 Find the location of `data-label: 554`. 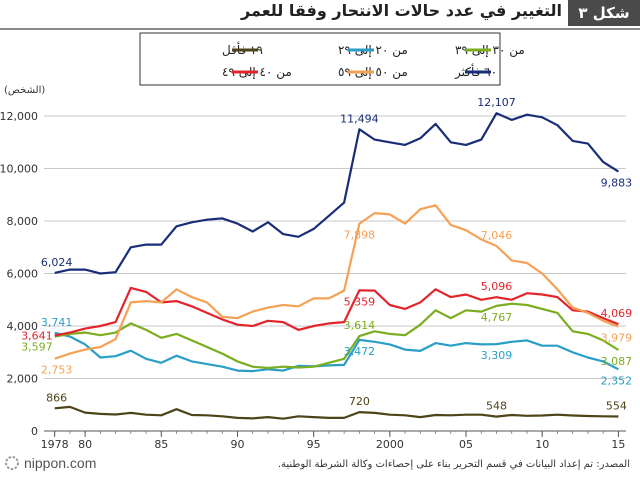

data-label: 554 is located at coordinates (616, 405).